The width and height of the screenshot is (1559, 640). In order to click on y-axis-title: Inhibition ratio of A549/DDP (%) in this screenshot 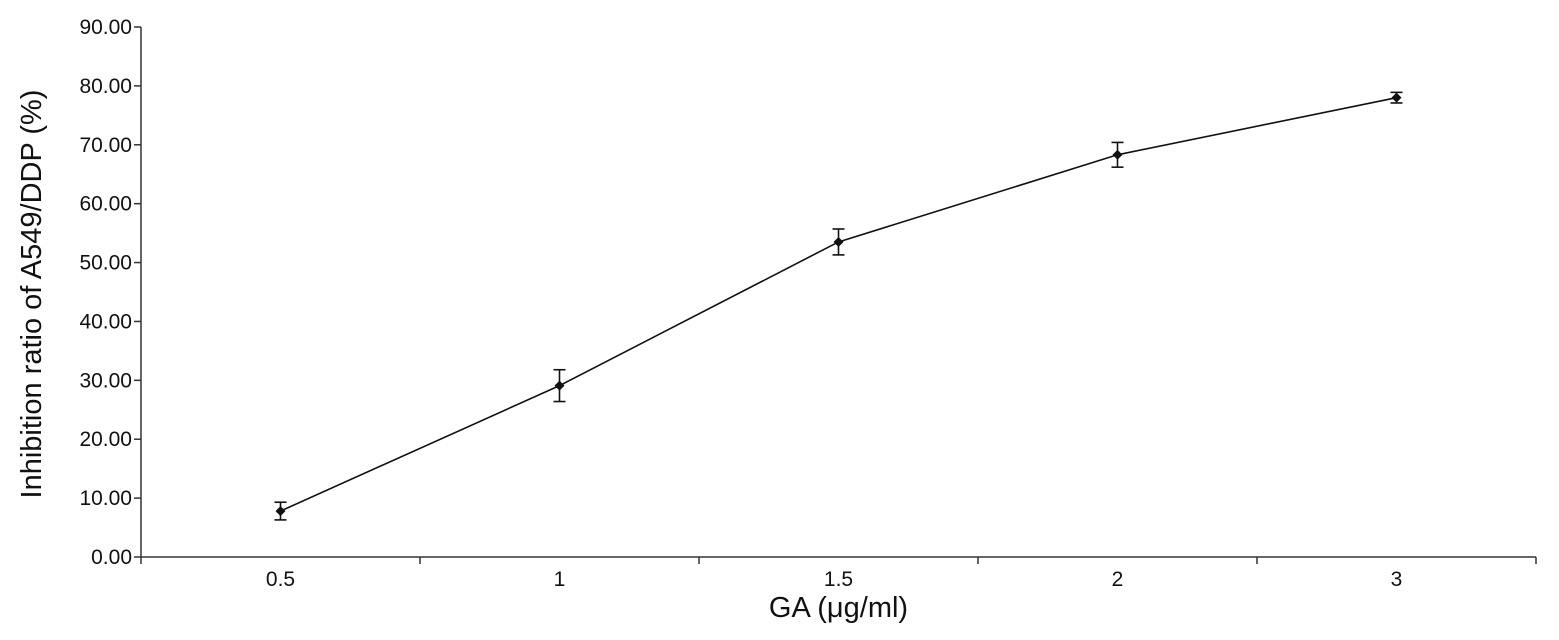, I will do `click(32, 294)`.